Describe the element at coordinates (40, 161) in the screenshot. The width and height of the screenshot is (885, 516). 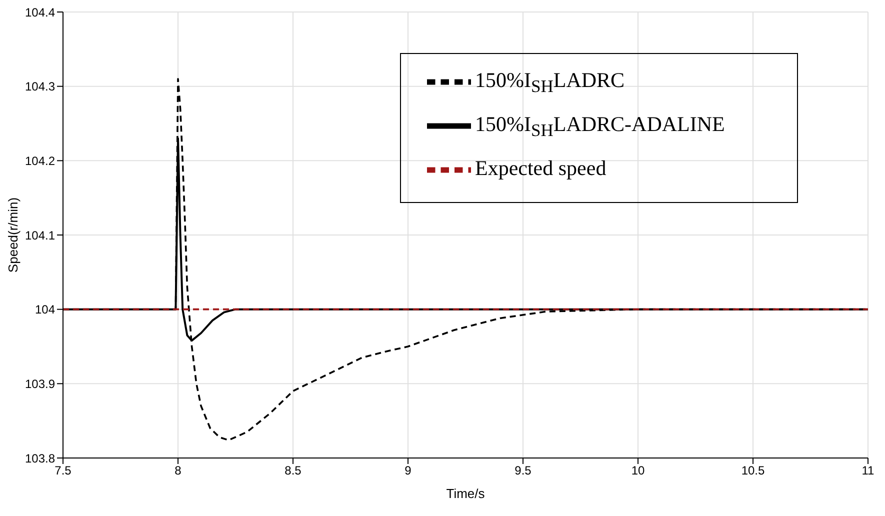
I see `y-tick-label: 104.2` at that location.